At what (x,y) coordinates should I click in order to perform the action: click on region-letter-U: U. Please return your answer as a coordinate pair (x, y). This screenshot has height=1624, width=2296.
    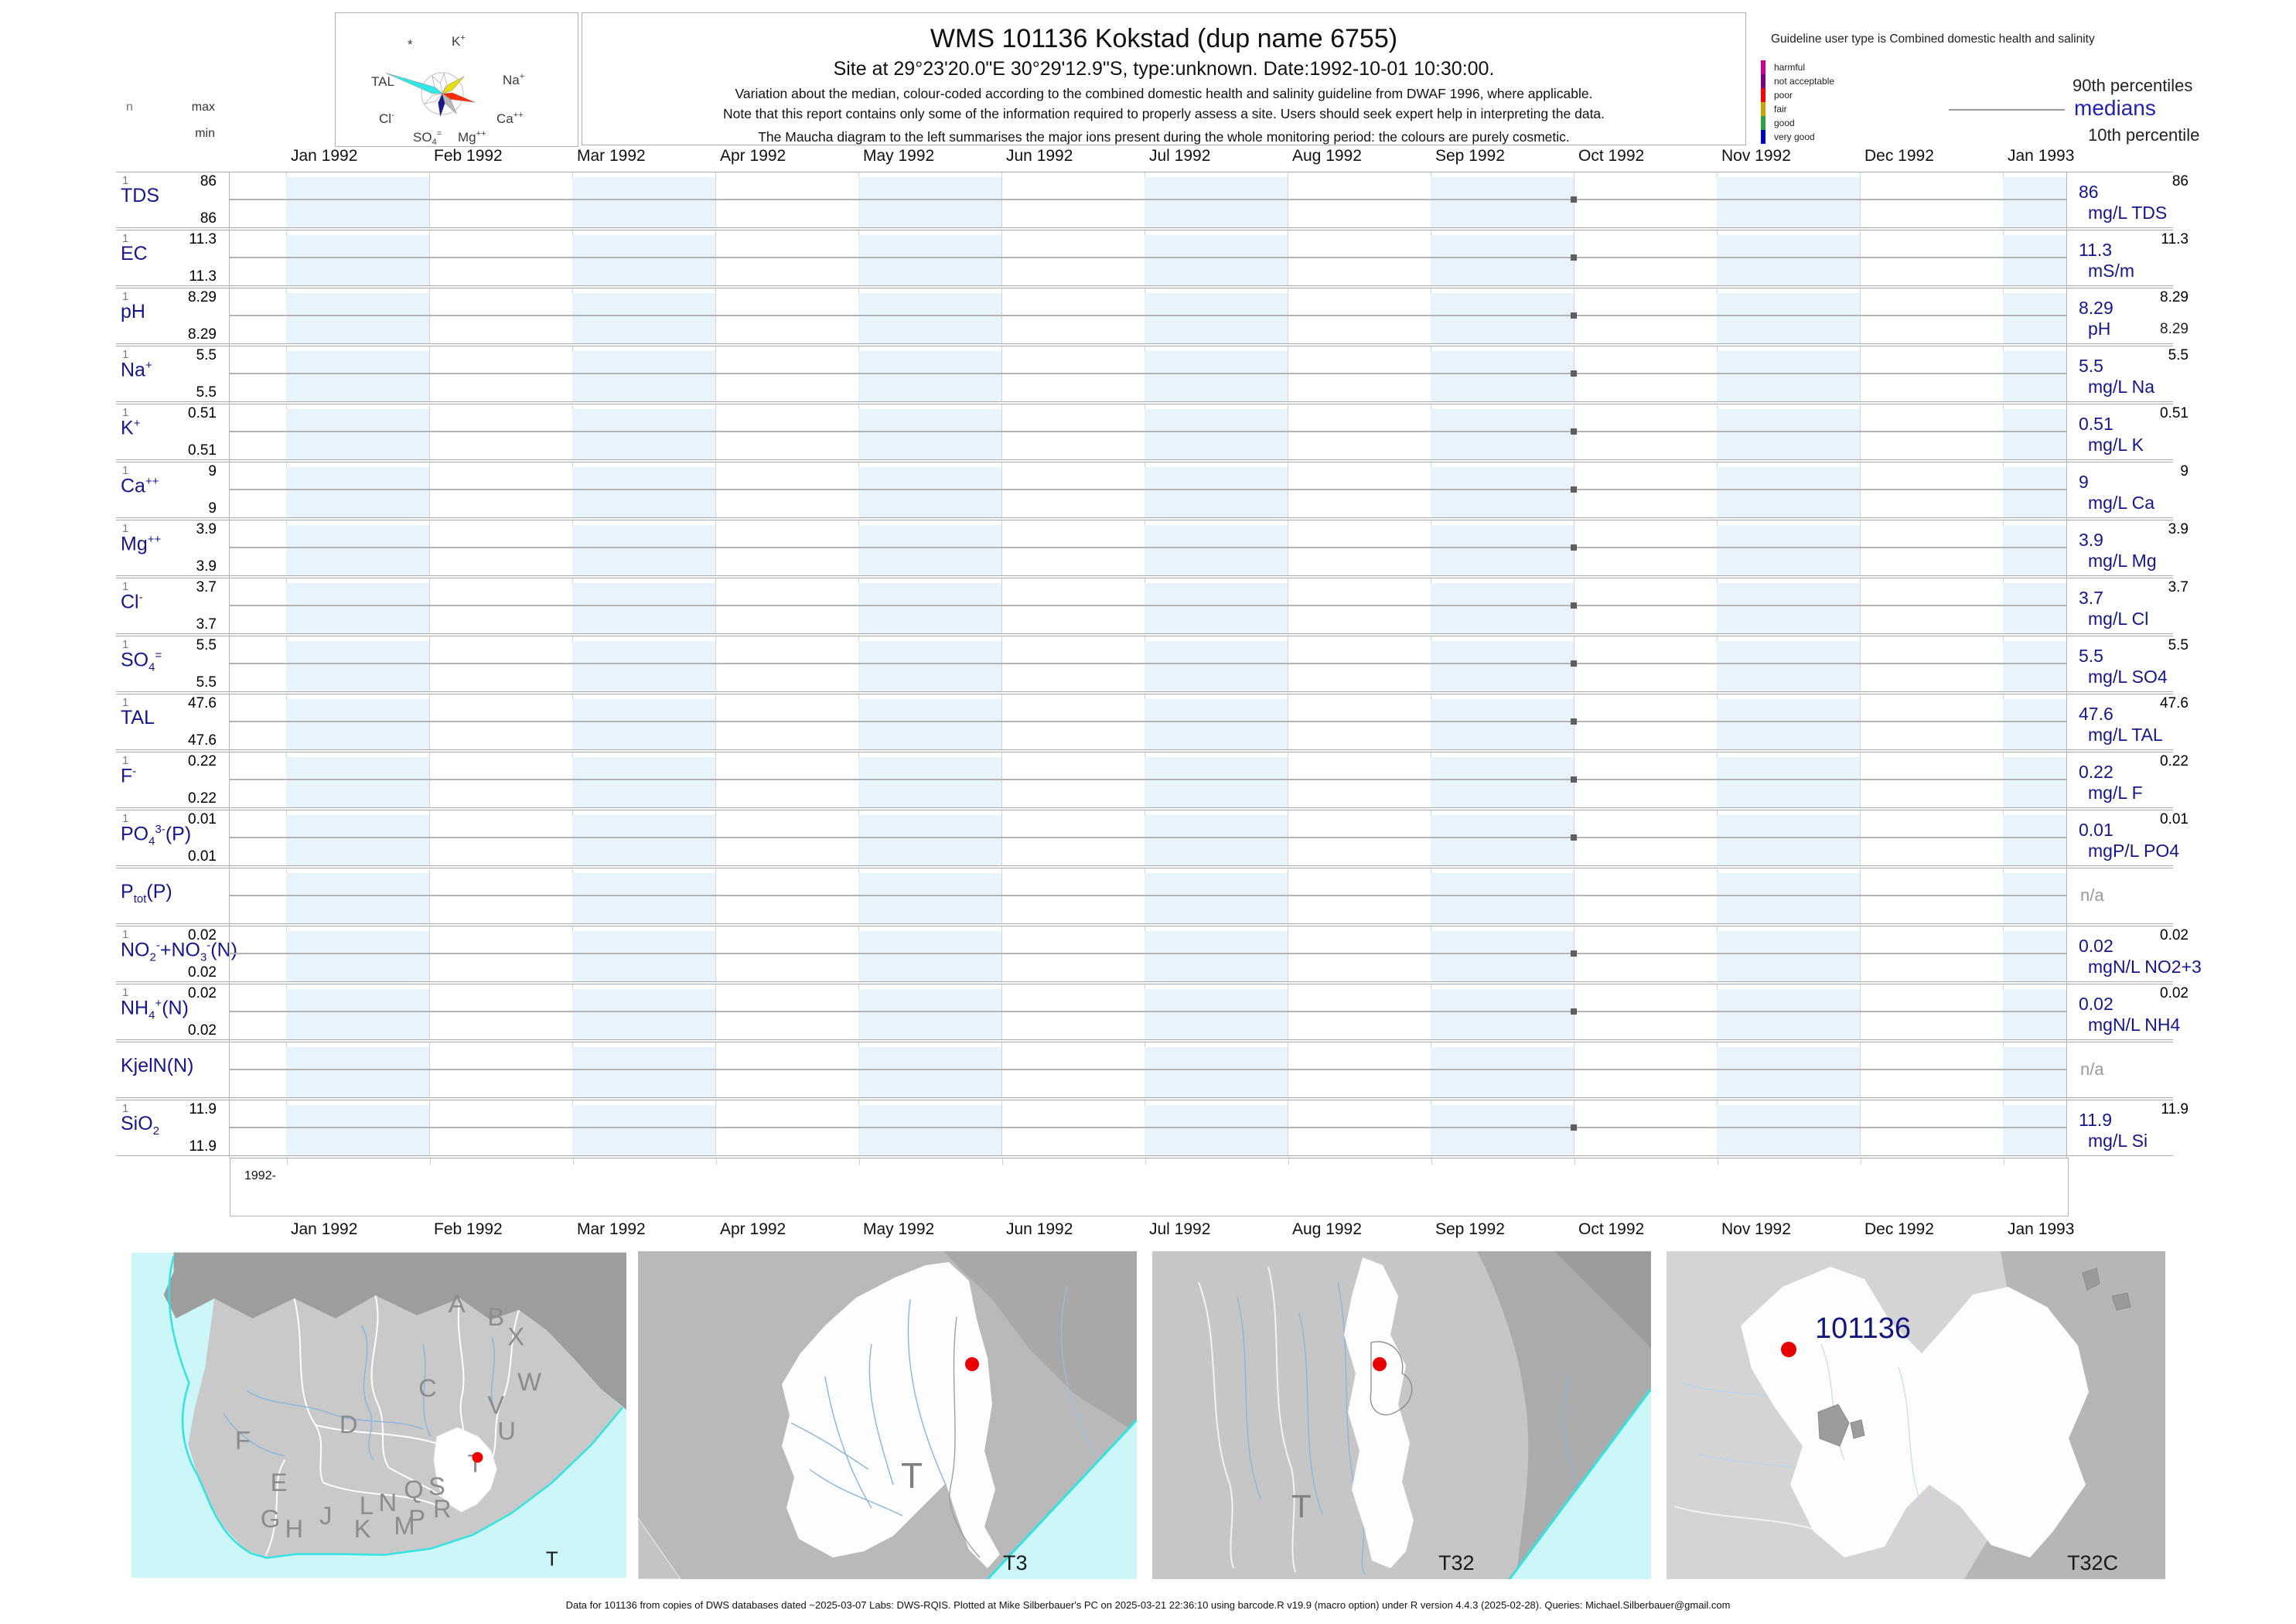
    Looking at the image, I should click on (506, 1431).